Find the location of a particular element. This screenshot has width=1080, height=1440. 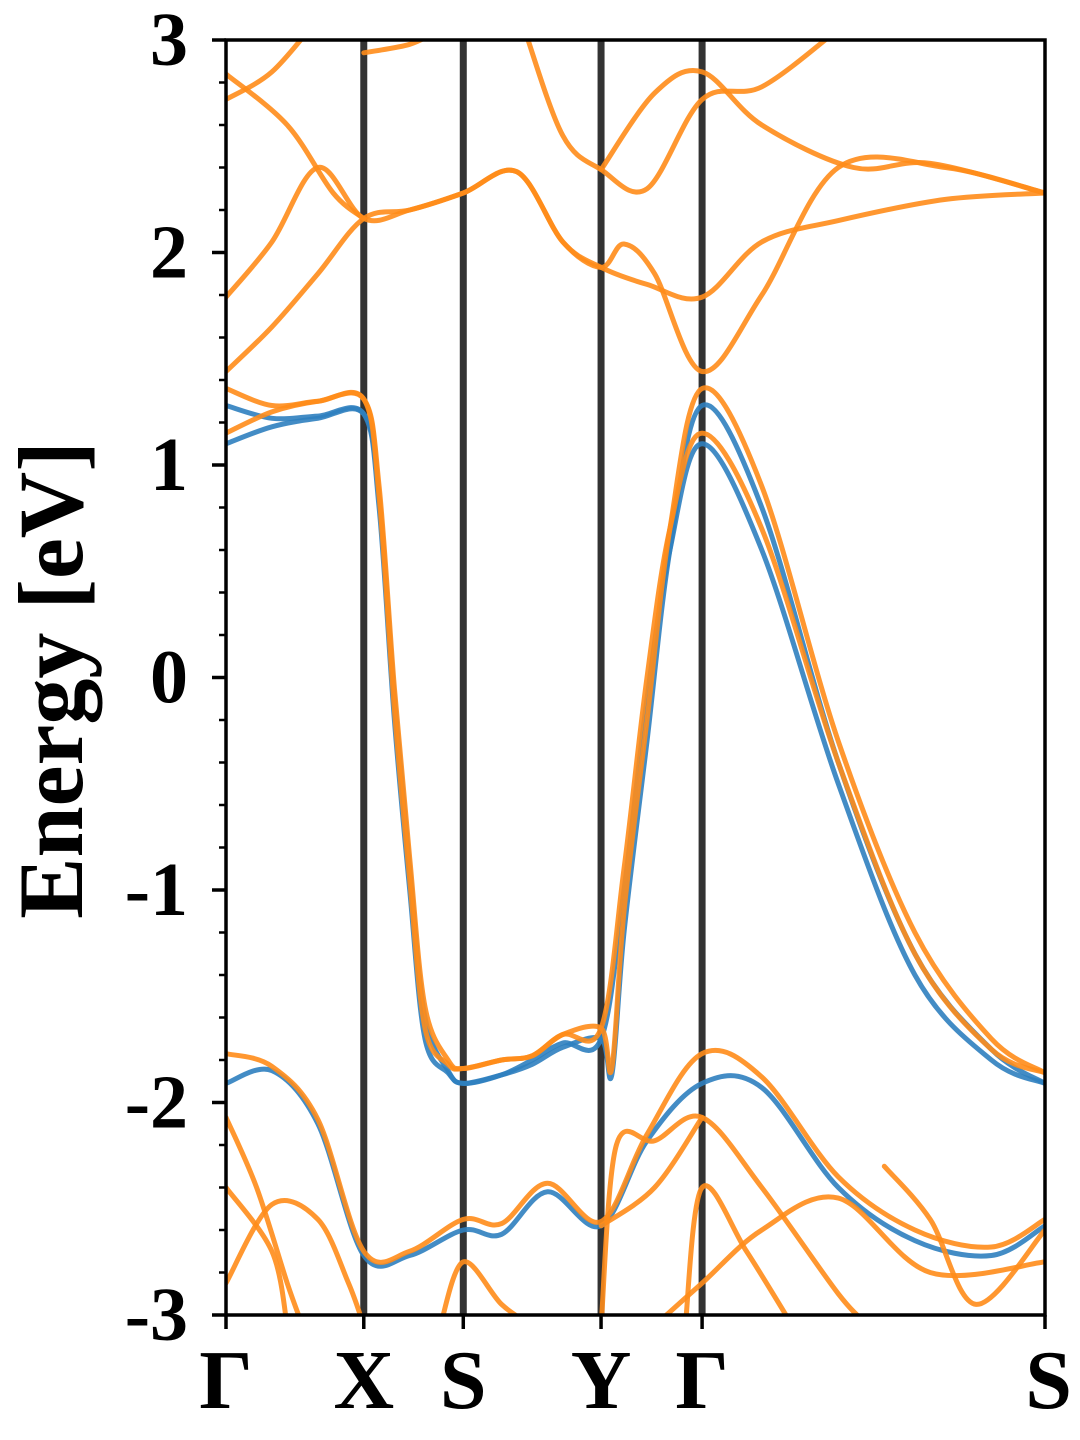

x-tick-label: X is located at coordinates (363, 1380).